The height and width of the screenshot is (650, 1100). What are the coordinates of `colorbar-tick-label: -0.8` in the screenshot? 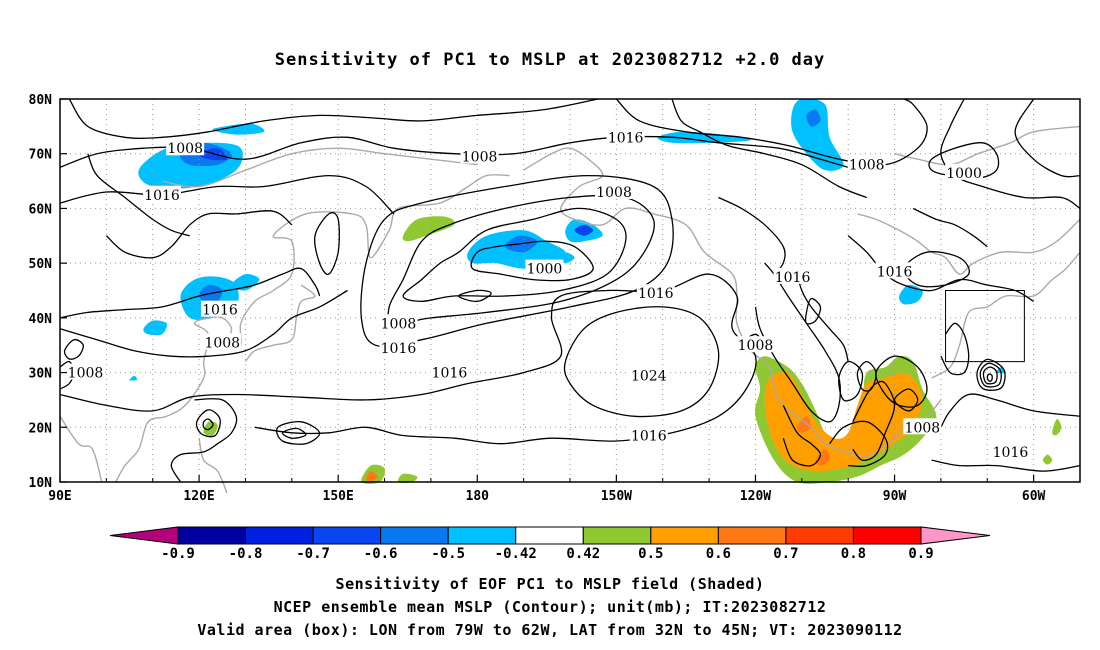 It's located at (246, 554).